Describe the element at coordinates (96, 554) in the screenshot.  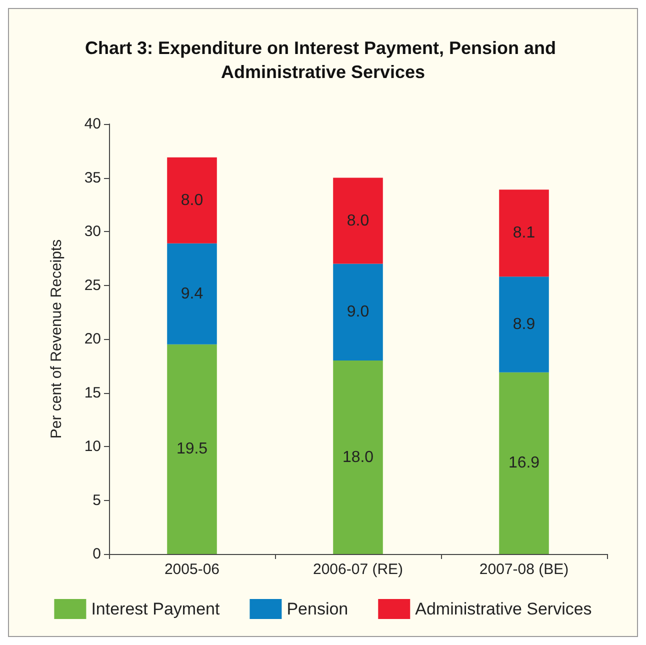
I see `y-tick-label: 0` at that location.